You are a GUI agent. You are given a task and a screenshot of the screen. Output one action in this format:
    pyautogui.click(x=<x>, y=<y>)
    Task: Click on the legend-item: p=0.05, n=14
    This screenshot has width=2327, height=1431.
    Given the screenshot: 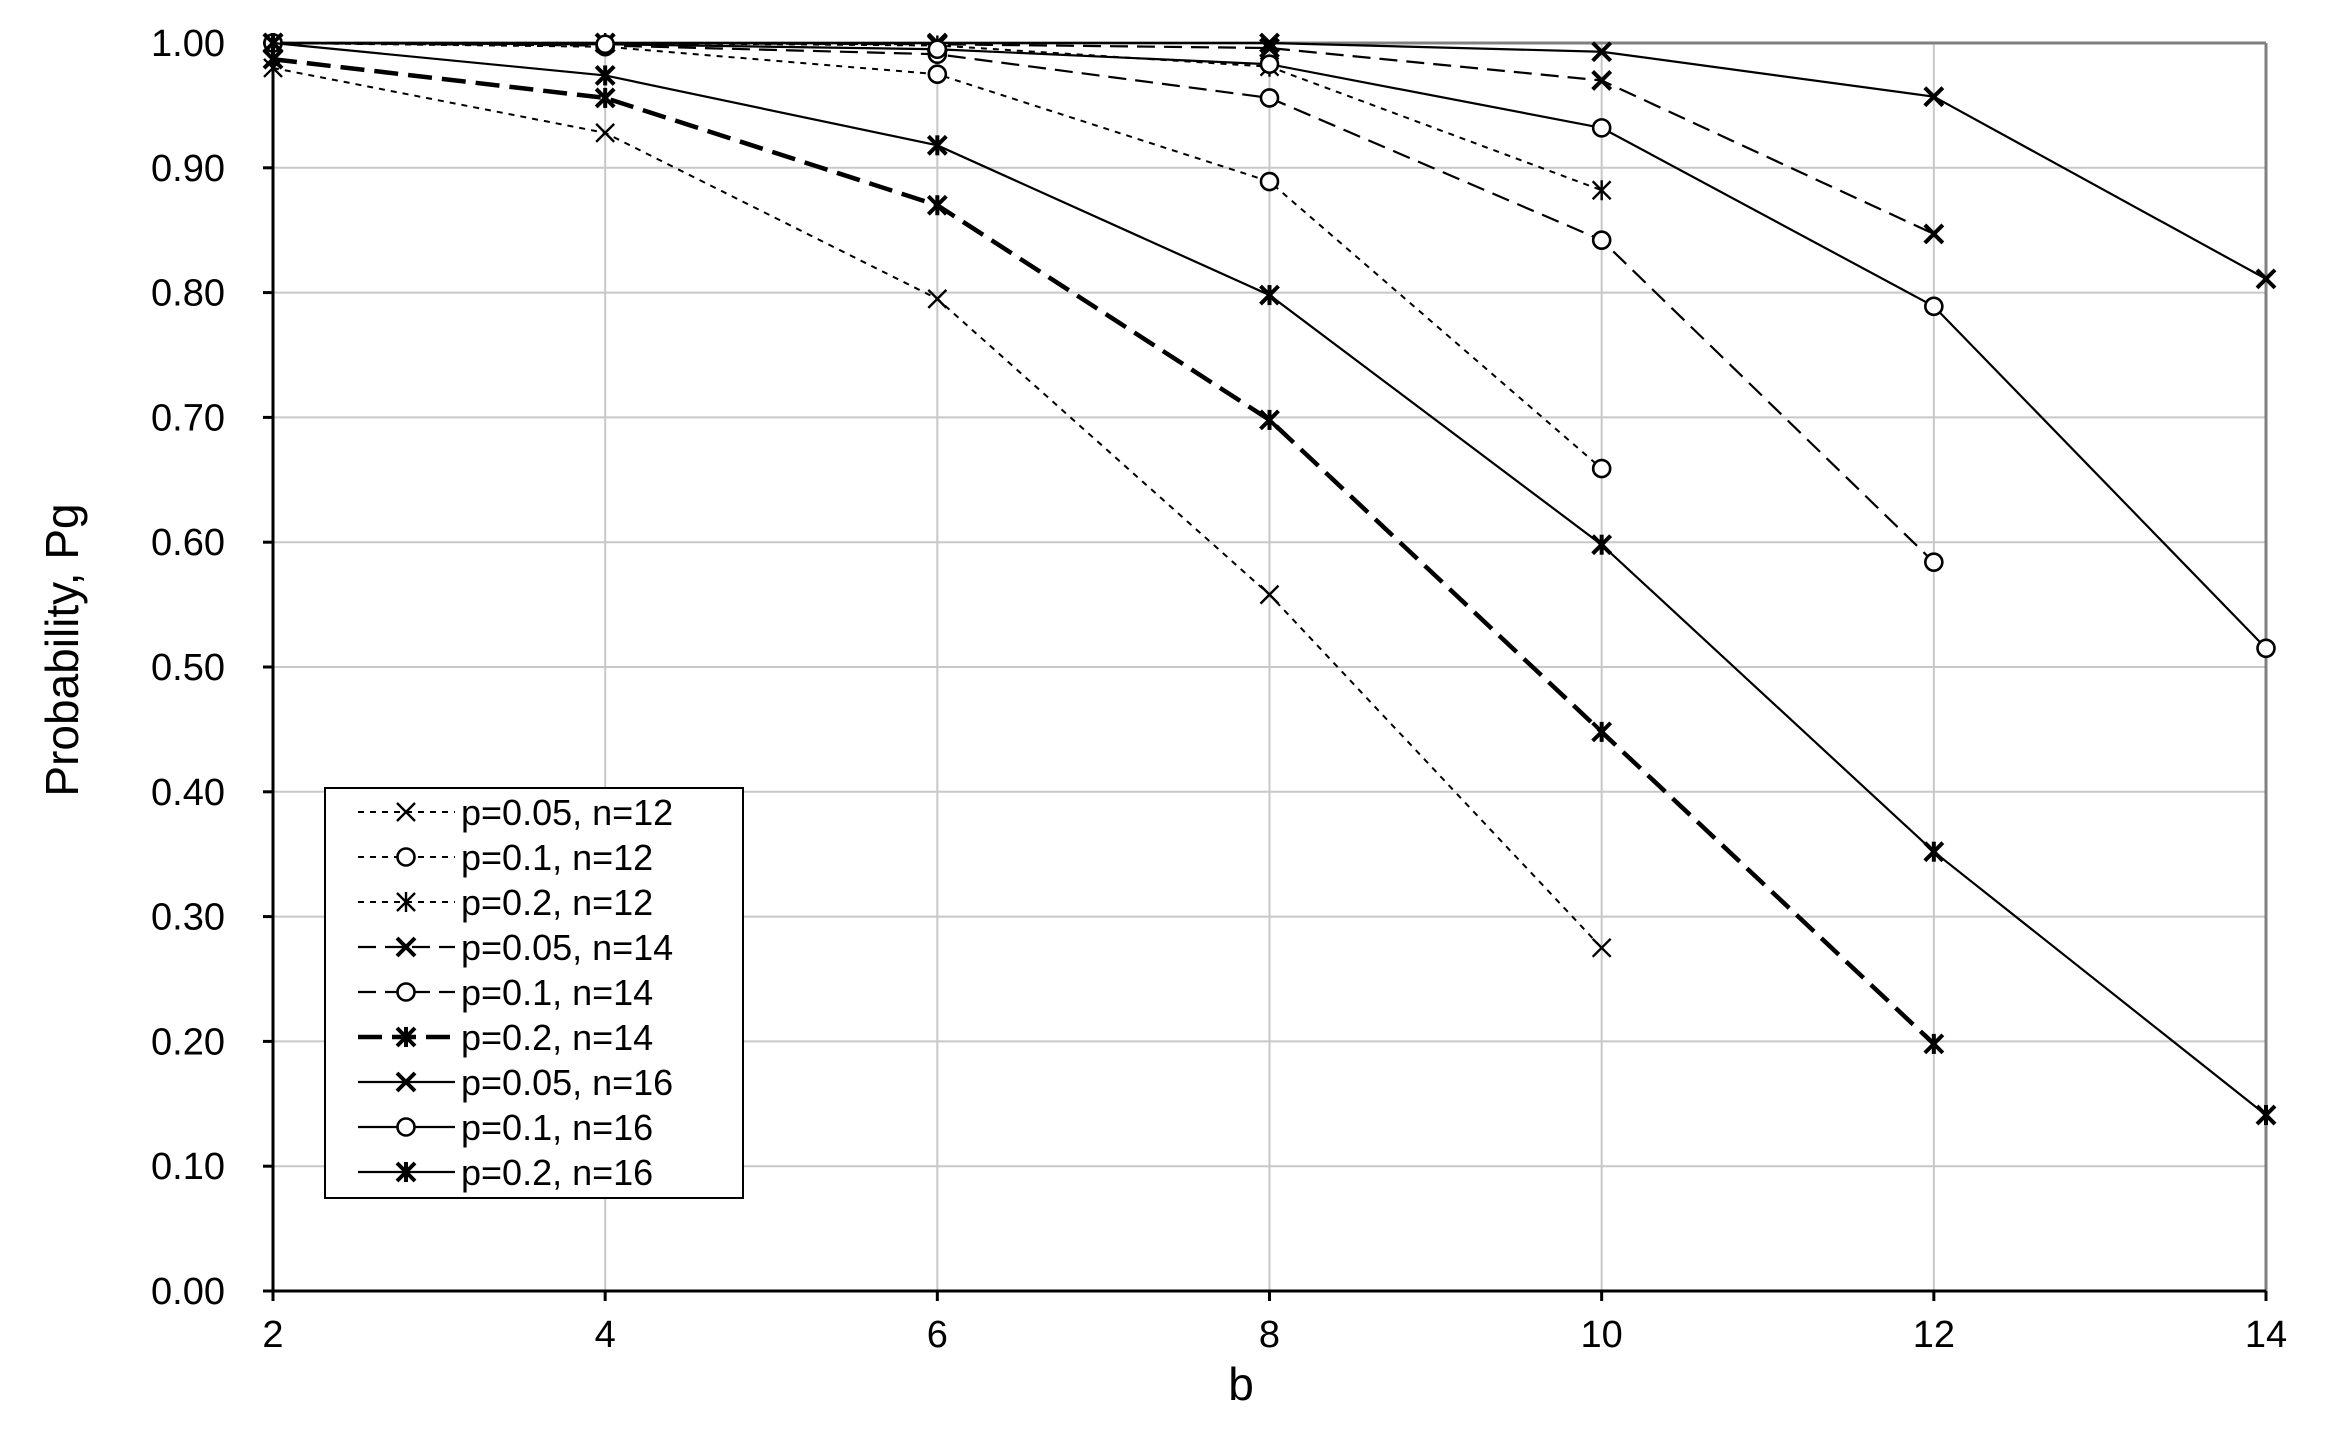 What is the action you would take?
    pyautogui.click(x=515, y=947)
    